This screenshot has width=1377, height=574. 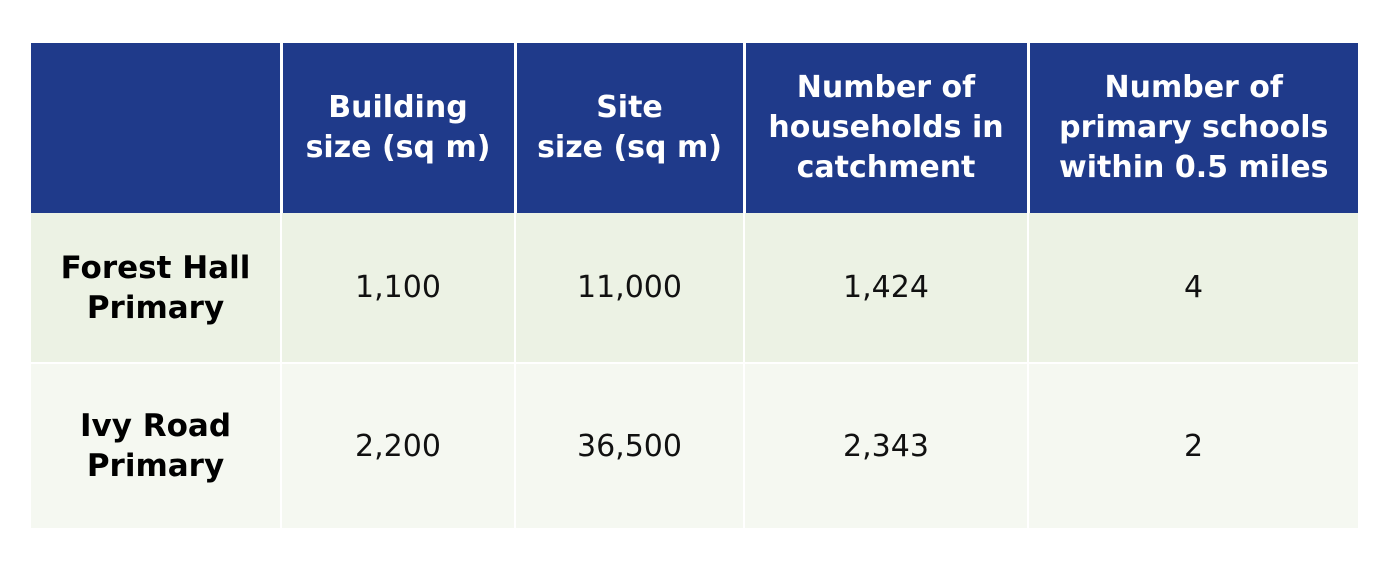 What do you see at coordinates (156, 128) in the screenshot?
I see `header-corner-cell` at bounding box center [156, 128].